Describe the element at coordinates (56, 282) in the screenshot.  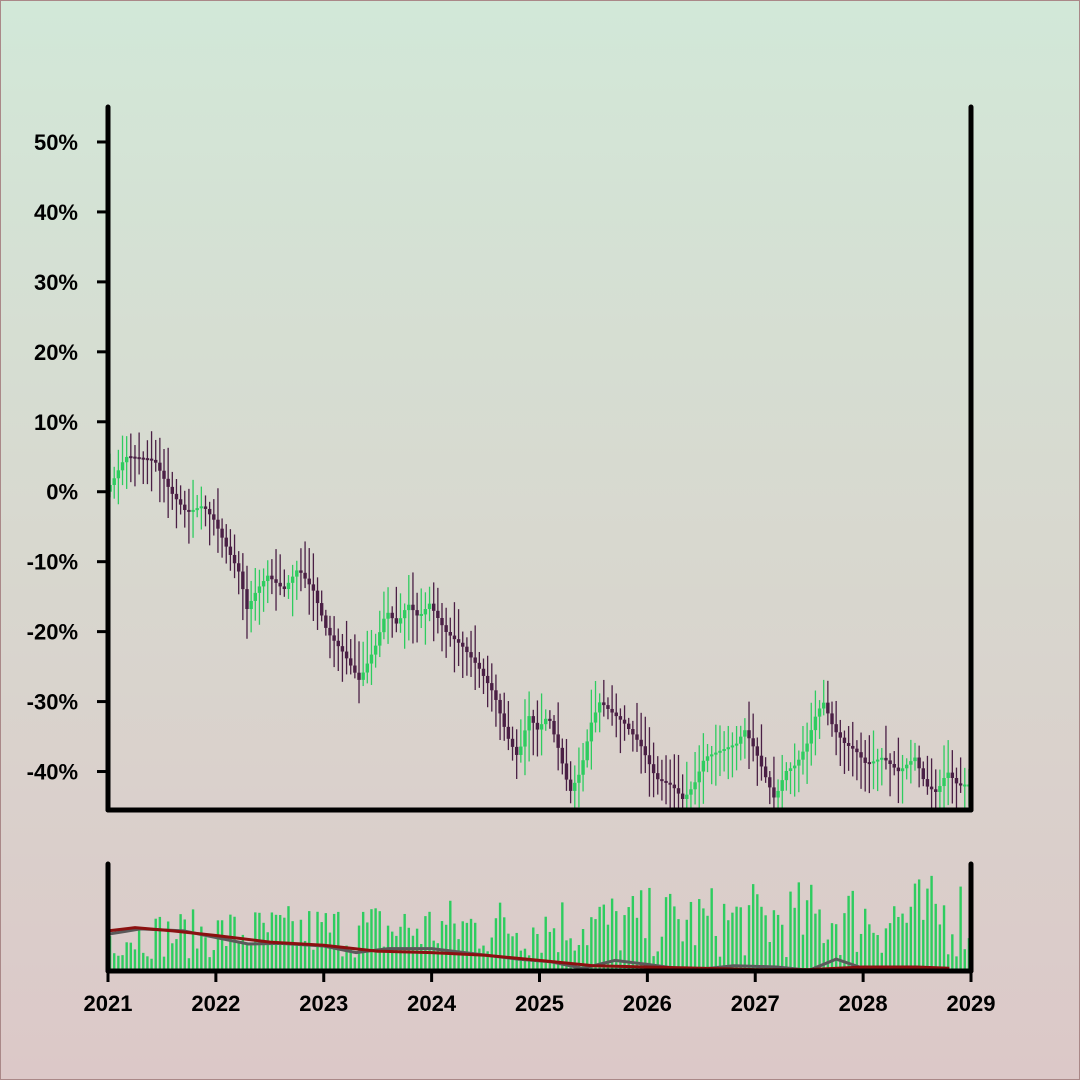
I see `y-tick-label: 30%` at that location.